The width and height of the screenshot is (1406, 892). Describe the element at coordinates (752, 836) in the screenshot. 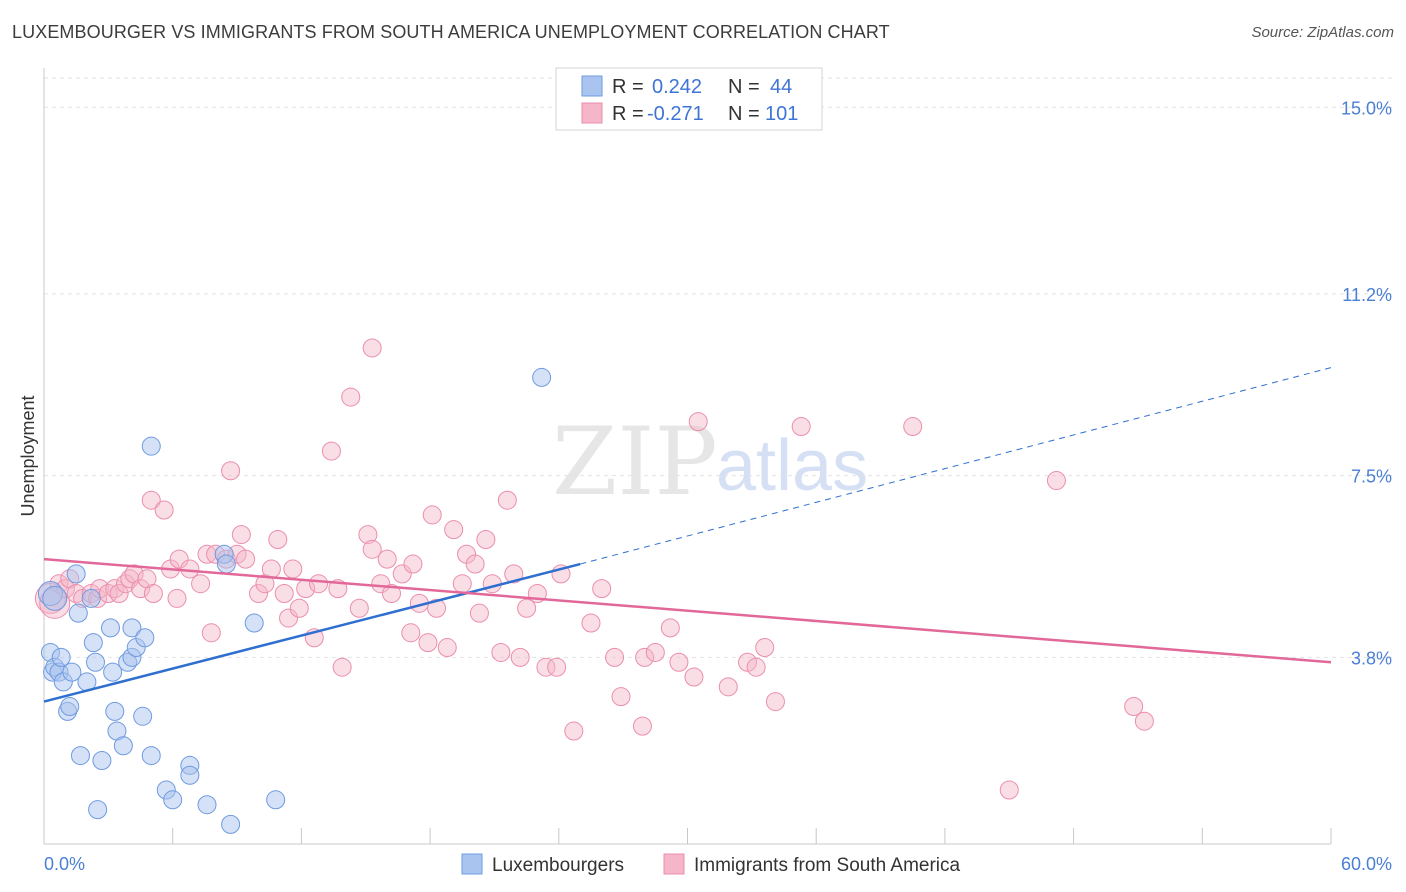

I see `x-tick-marks` at that location.